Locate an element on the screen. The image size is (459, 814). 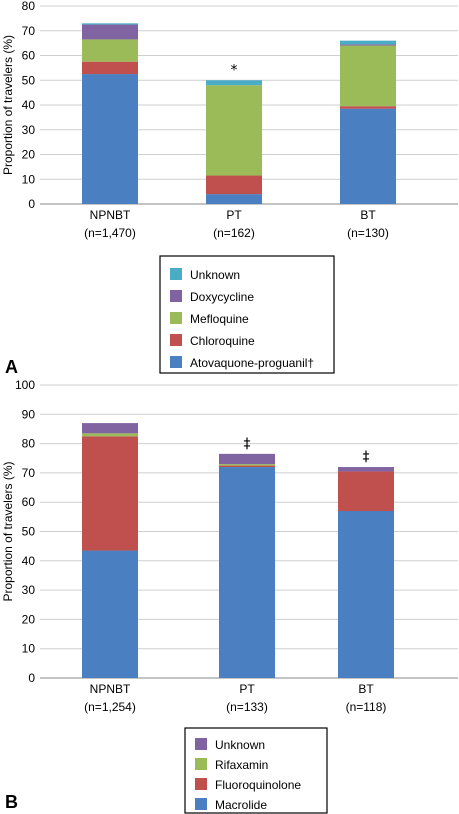
charta-ytick-label: 0 is located at coordinates (31, 204).